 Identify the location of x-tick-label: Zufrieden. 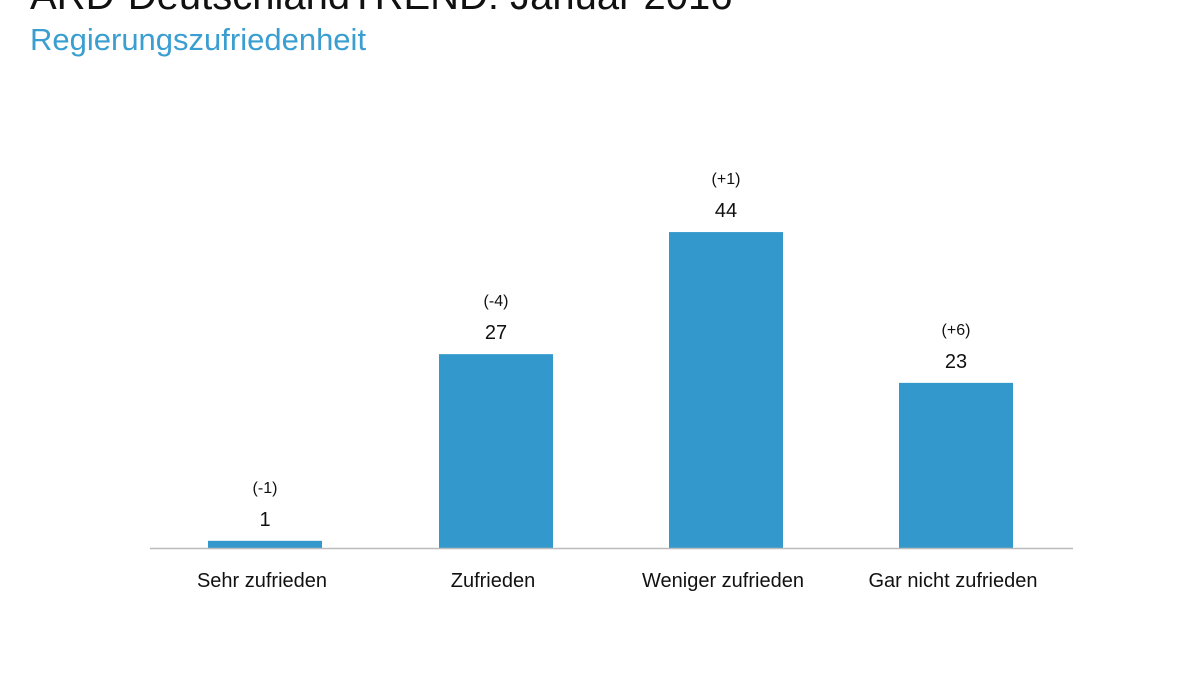
(493, 581).